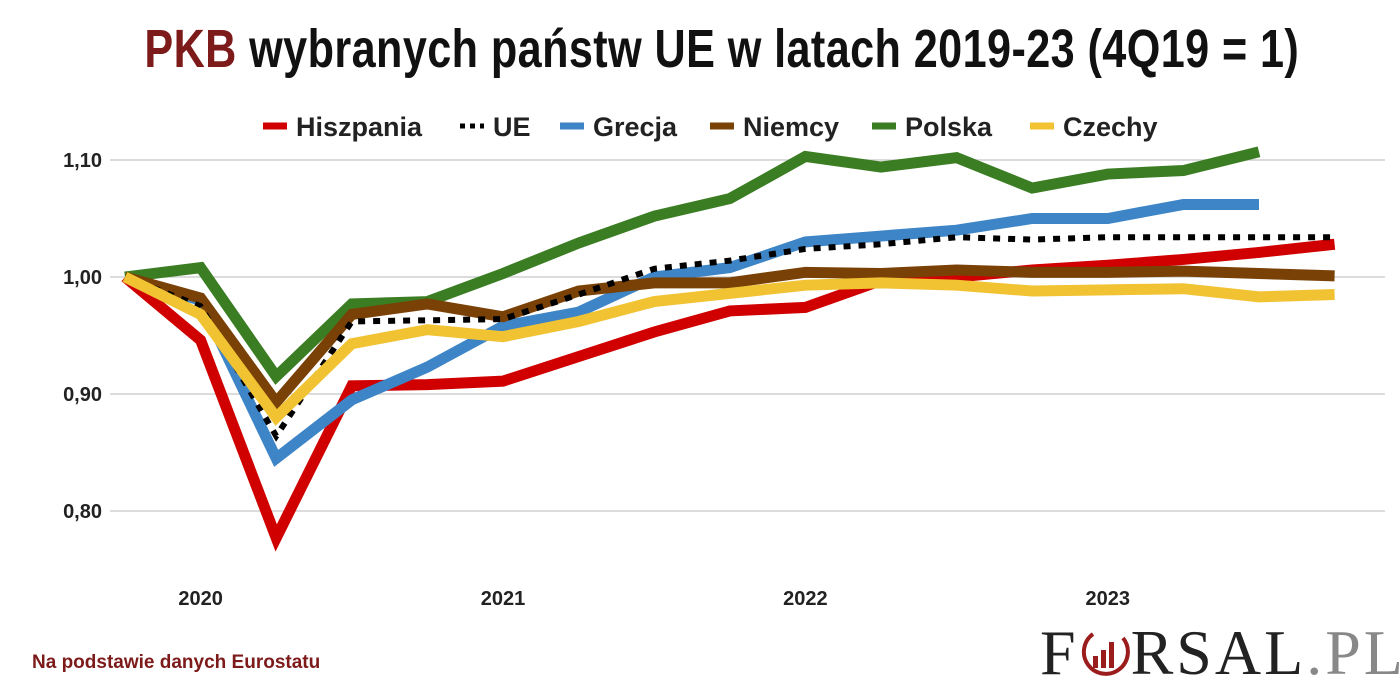  I want to click on legend-label-niemcy: Niemcy, so click(791, 127).